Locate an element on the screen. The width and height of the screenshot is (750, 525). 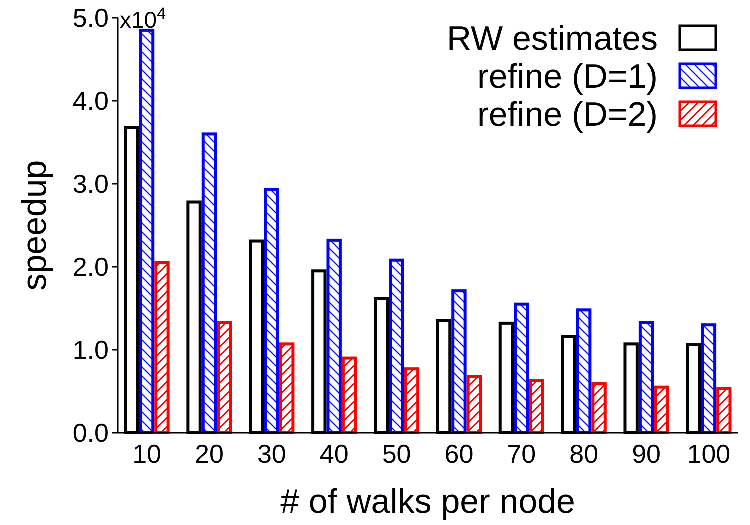
x-tick-label: 80 is located at coordinates (584, 454).